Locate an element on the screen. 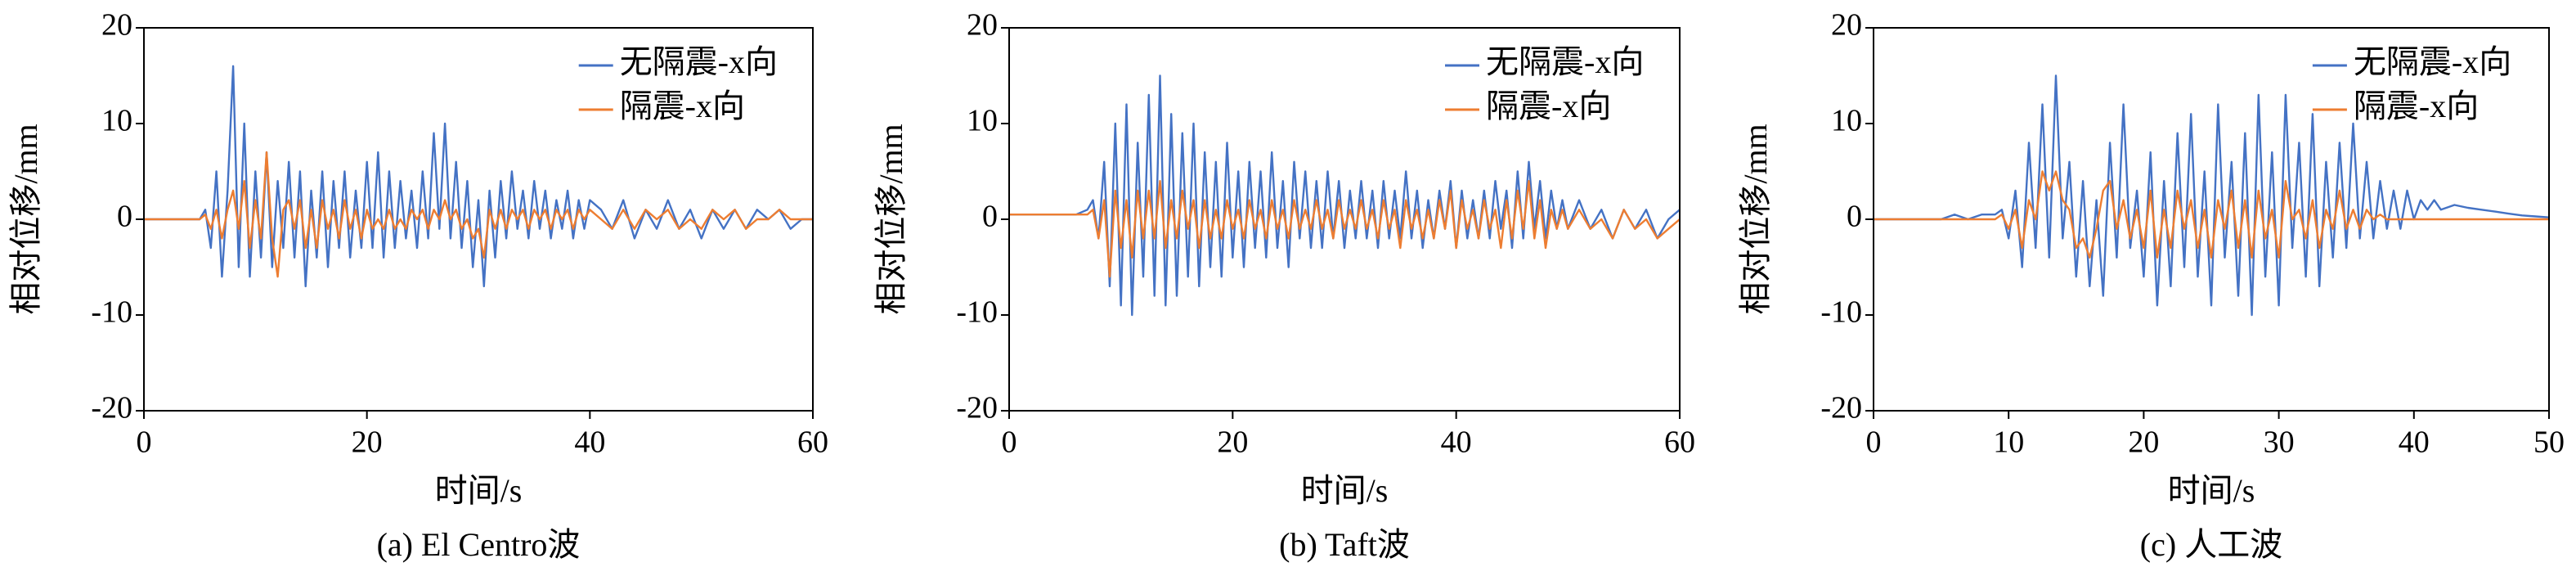 Image resolution: width=2576 pixels, height=576 pixels. caption: (b) Taft波 is located at coordinates (1344, 544).